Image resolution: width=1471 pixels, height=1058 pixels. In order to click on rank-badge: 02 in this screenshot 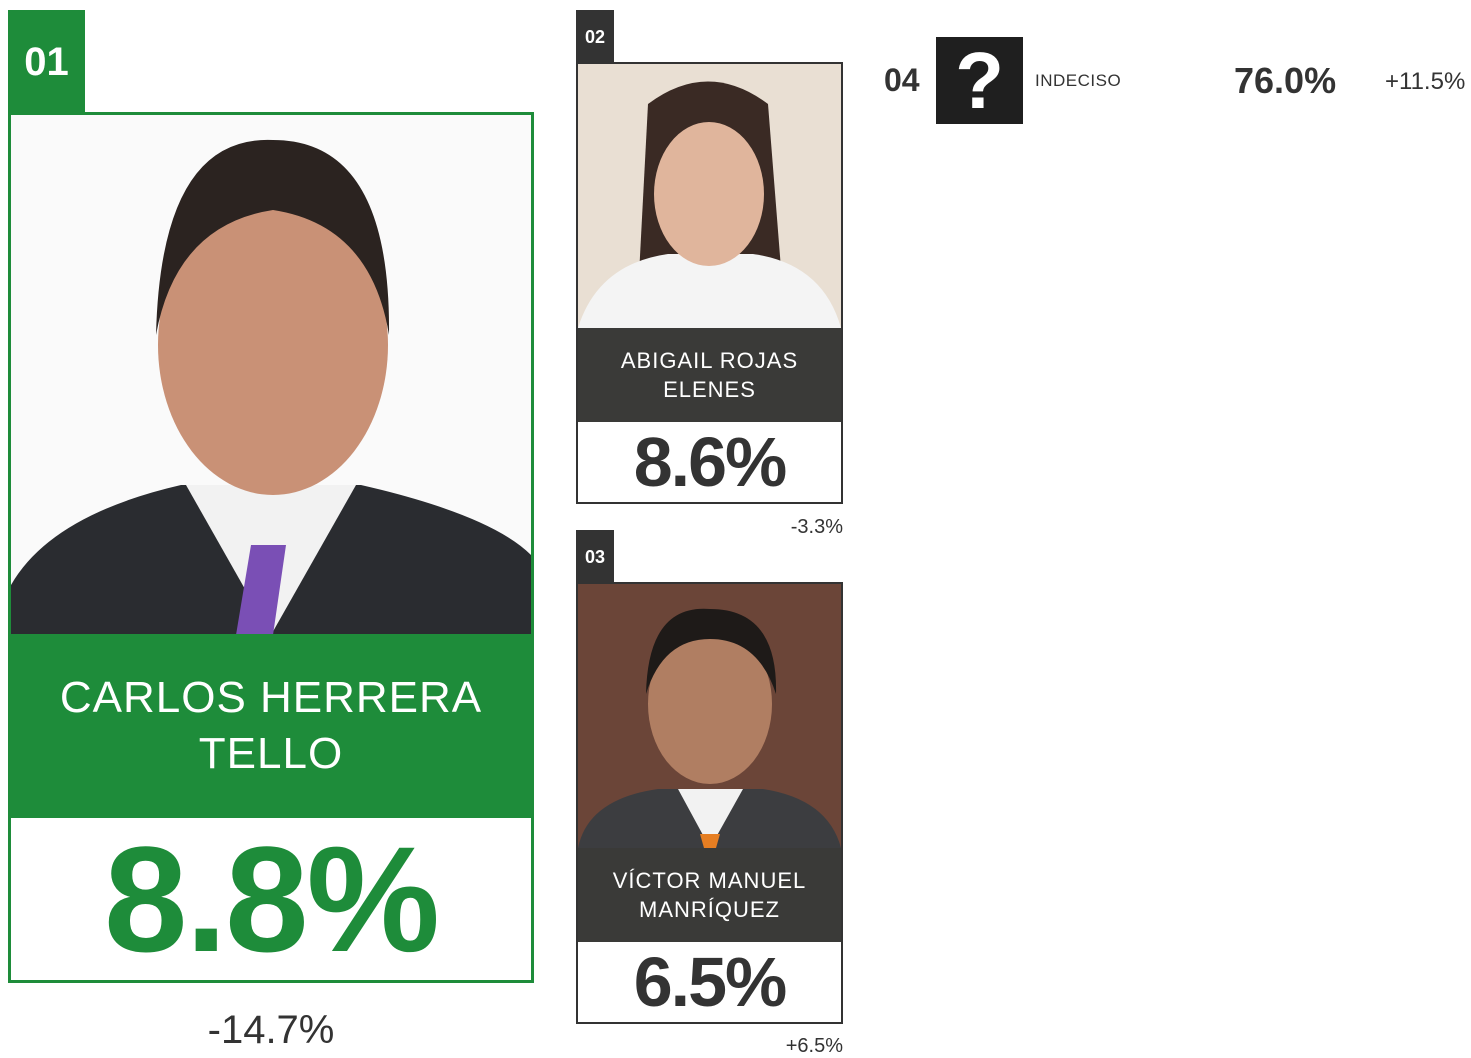, I will do `click(595, 37)`.